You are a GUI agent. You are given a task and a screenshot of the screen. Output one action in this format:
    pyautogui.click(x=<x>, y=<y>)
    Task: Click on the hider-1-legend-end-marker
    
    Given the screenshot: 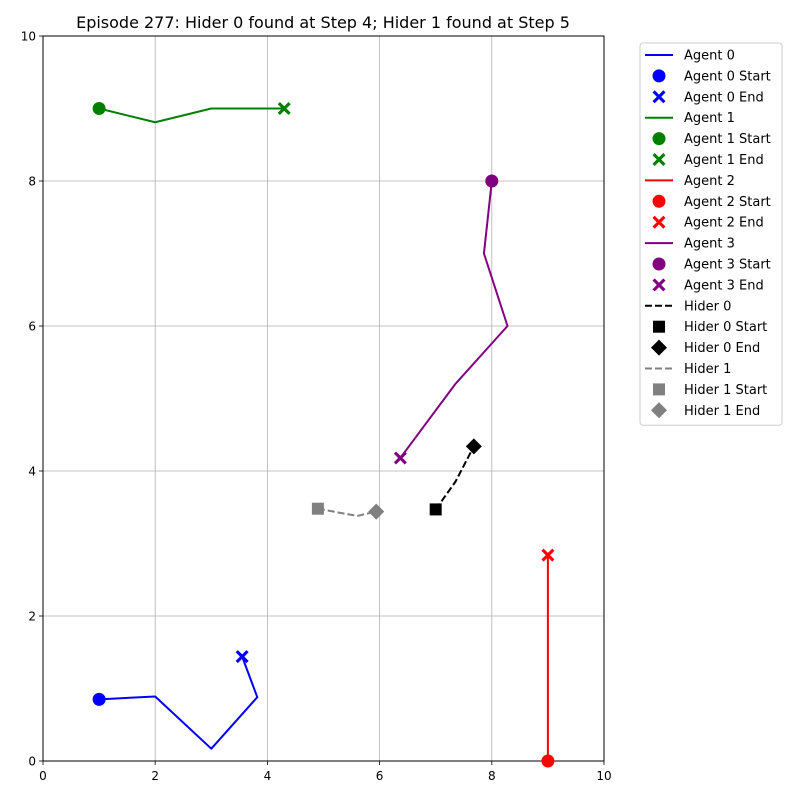 What is the action you would take?
    pyautogui.click(x=659, y=410)
    